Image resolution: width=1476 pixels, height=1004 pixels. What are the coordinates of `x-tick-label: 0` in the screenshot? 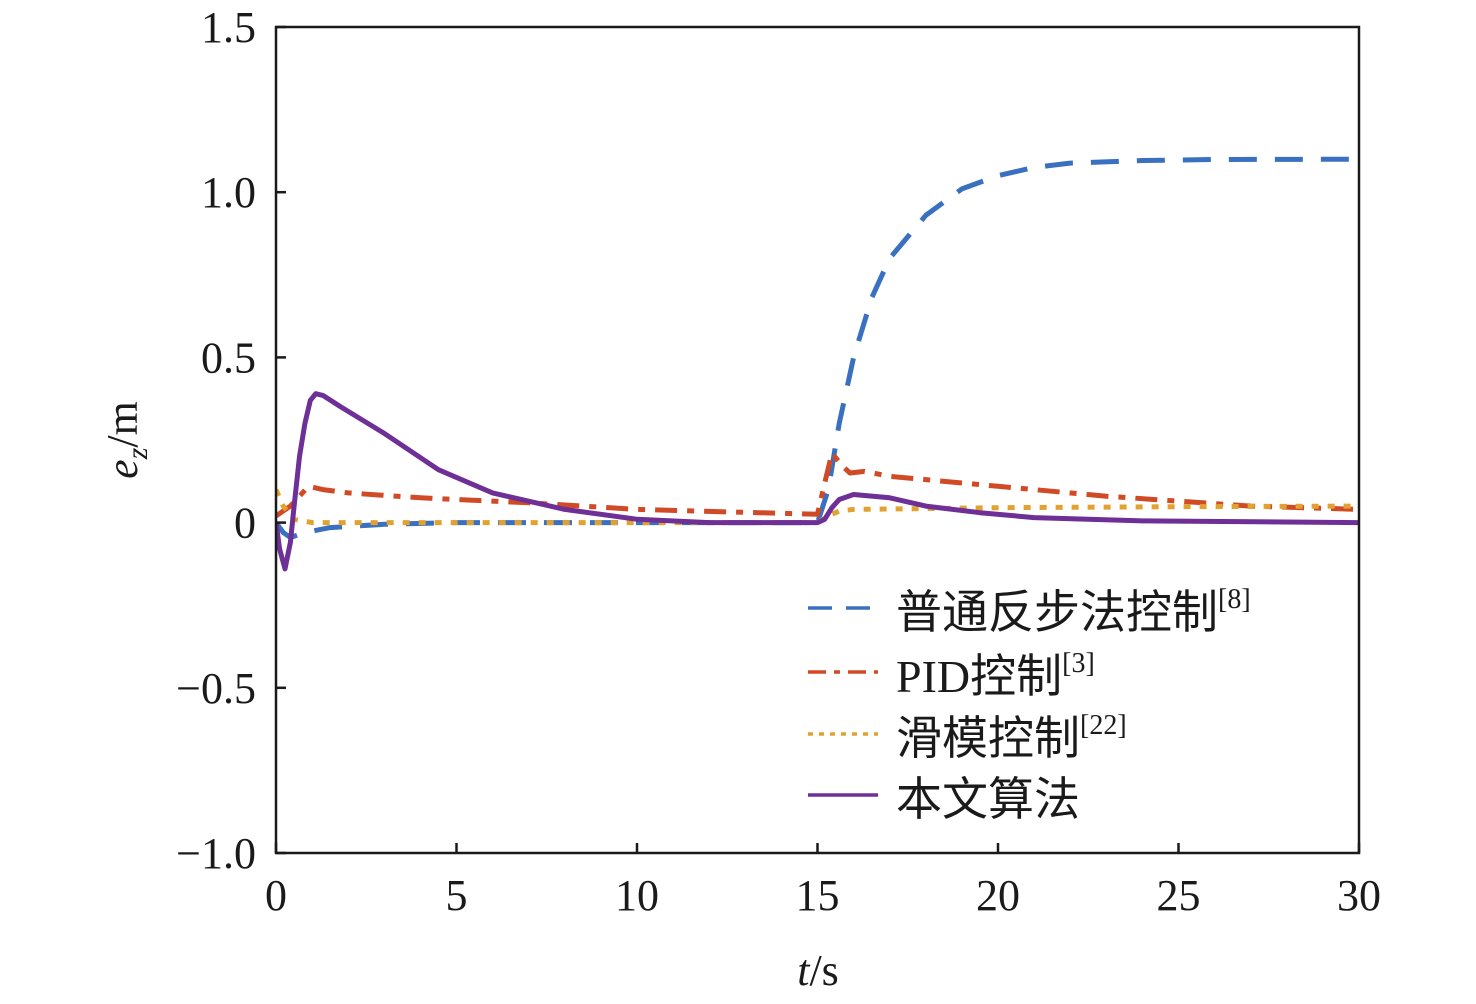 It's located at (276, 895).